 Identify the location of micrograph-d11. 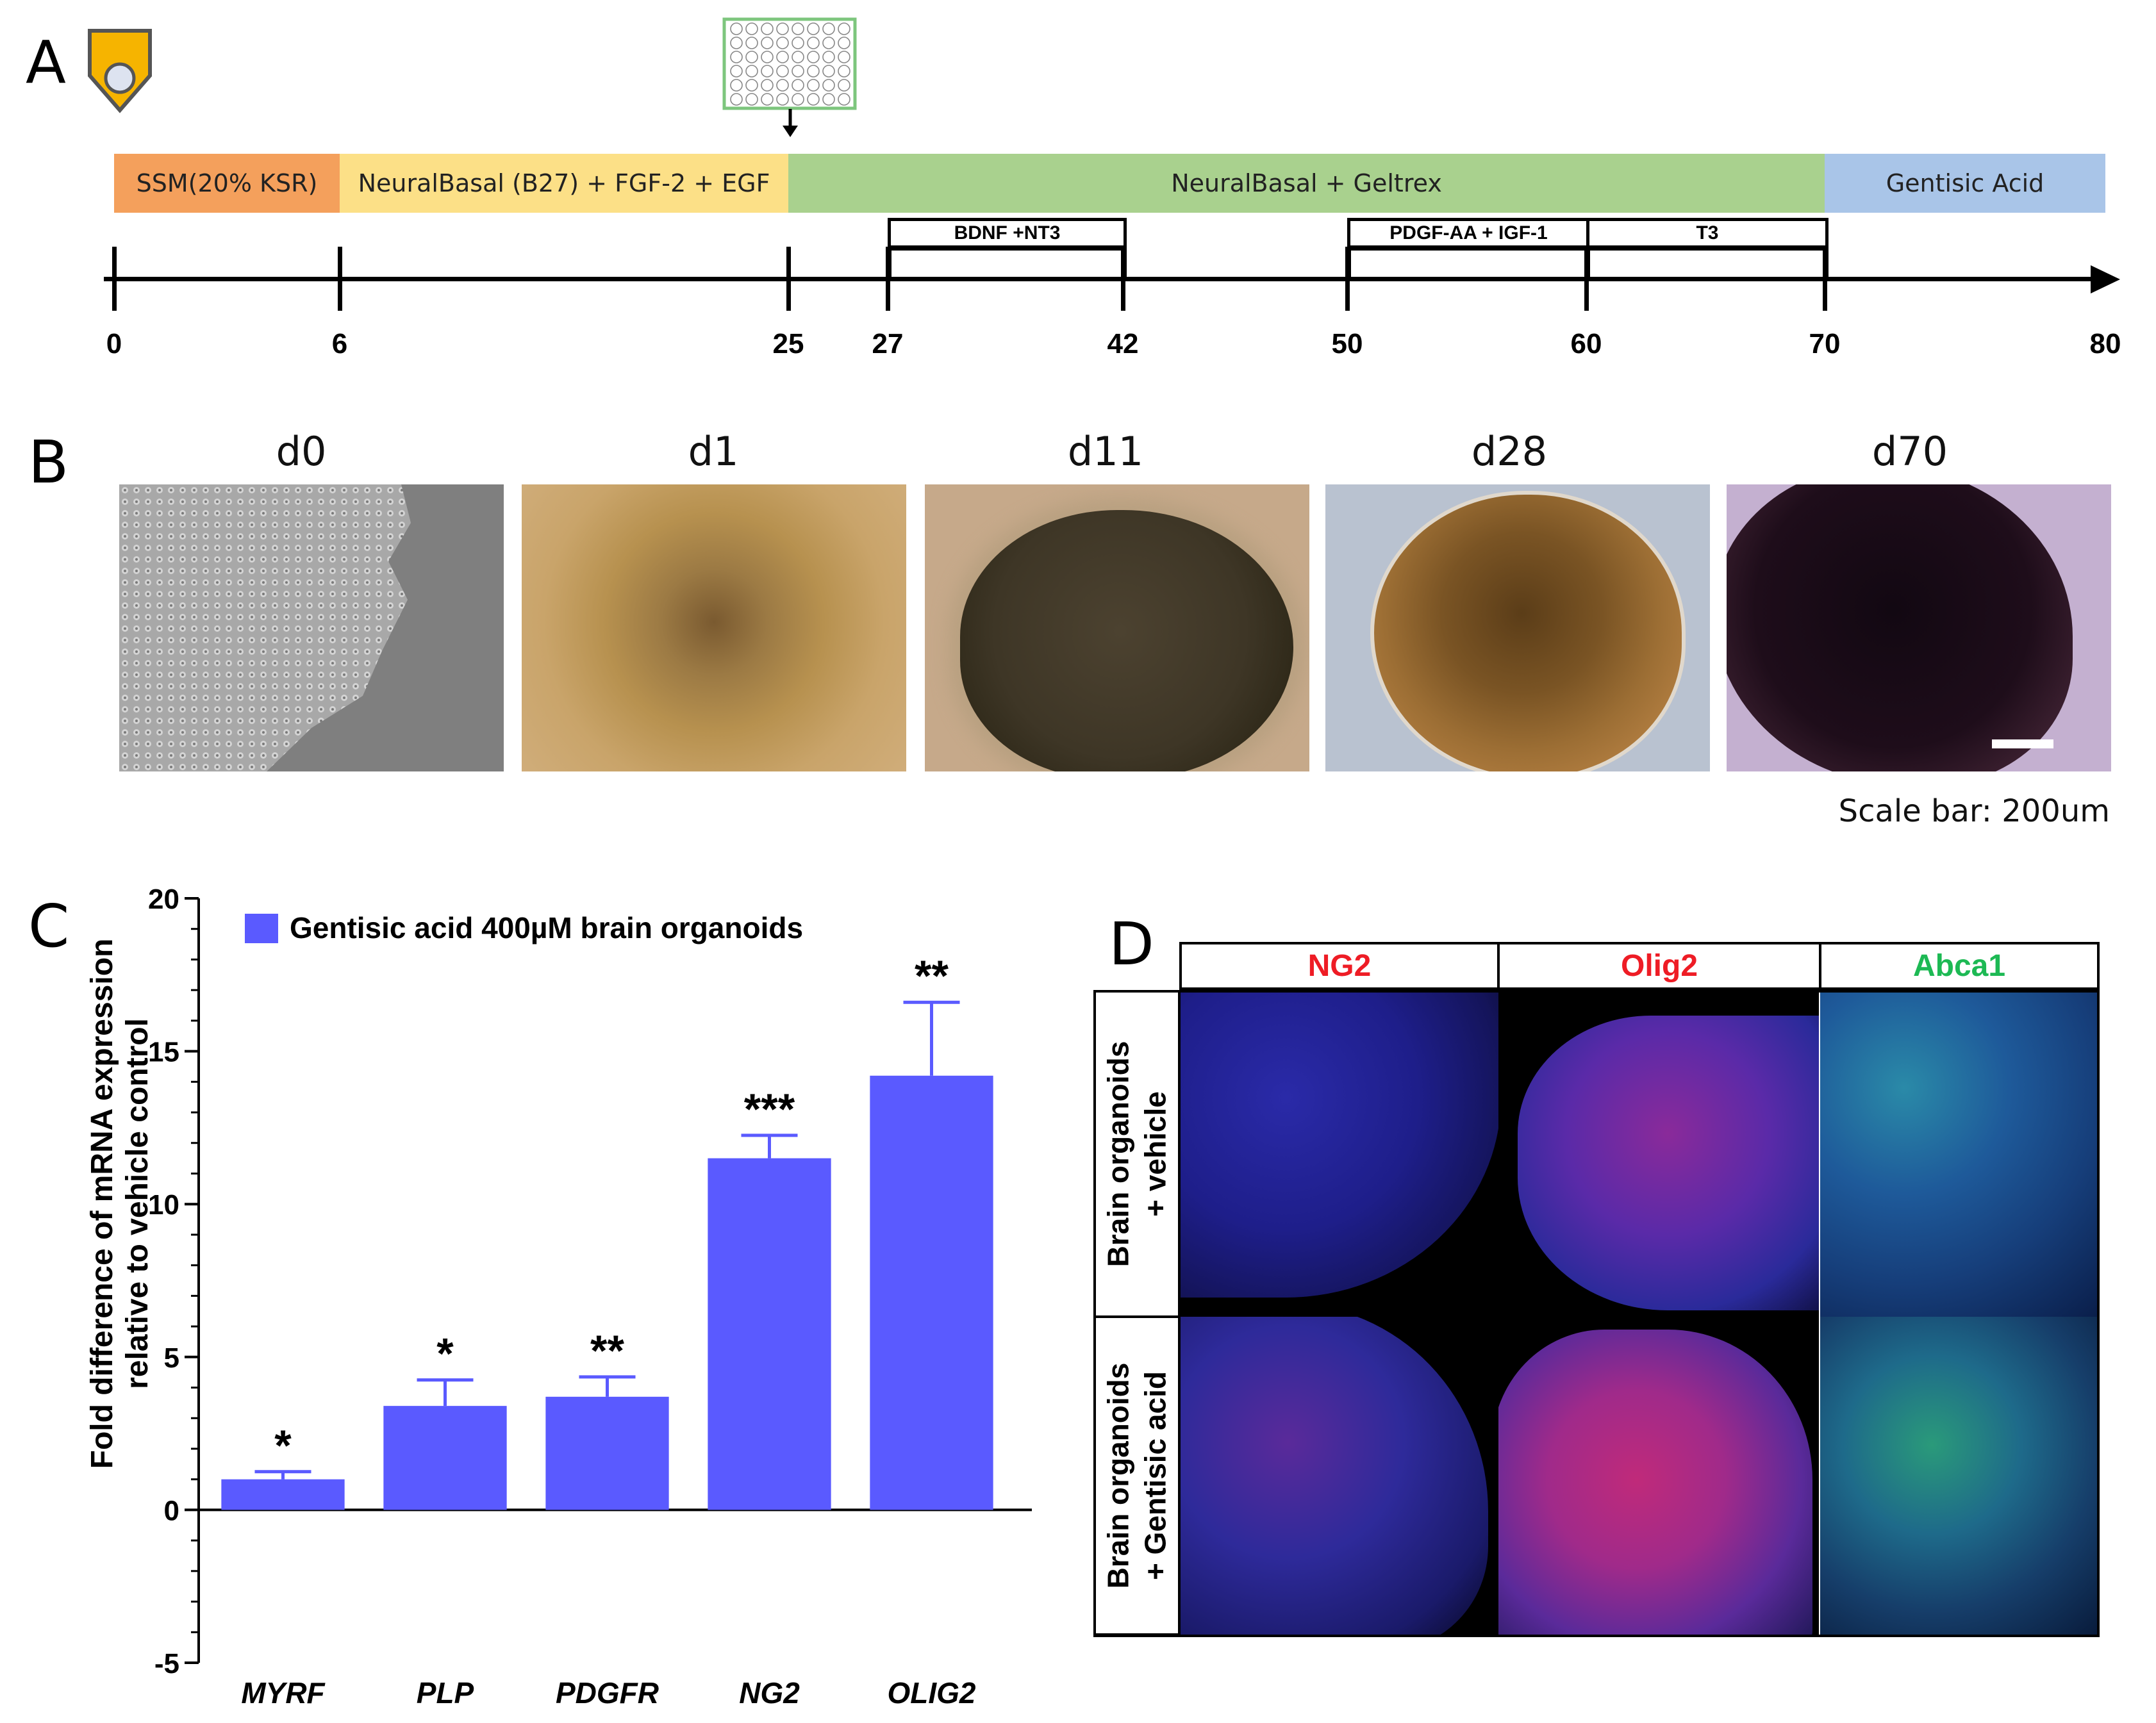
(1117, 627).